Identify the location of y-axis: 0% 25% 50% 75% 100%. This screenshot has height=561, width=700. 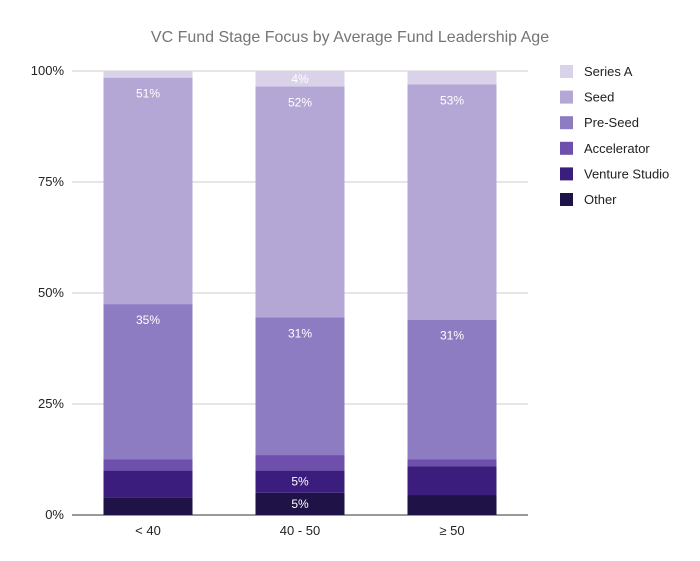
(48, 292).